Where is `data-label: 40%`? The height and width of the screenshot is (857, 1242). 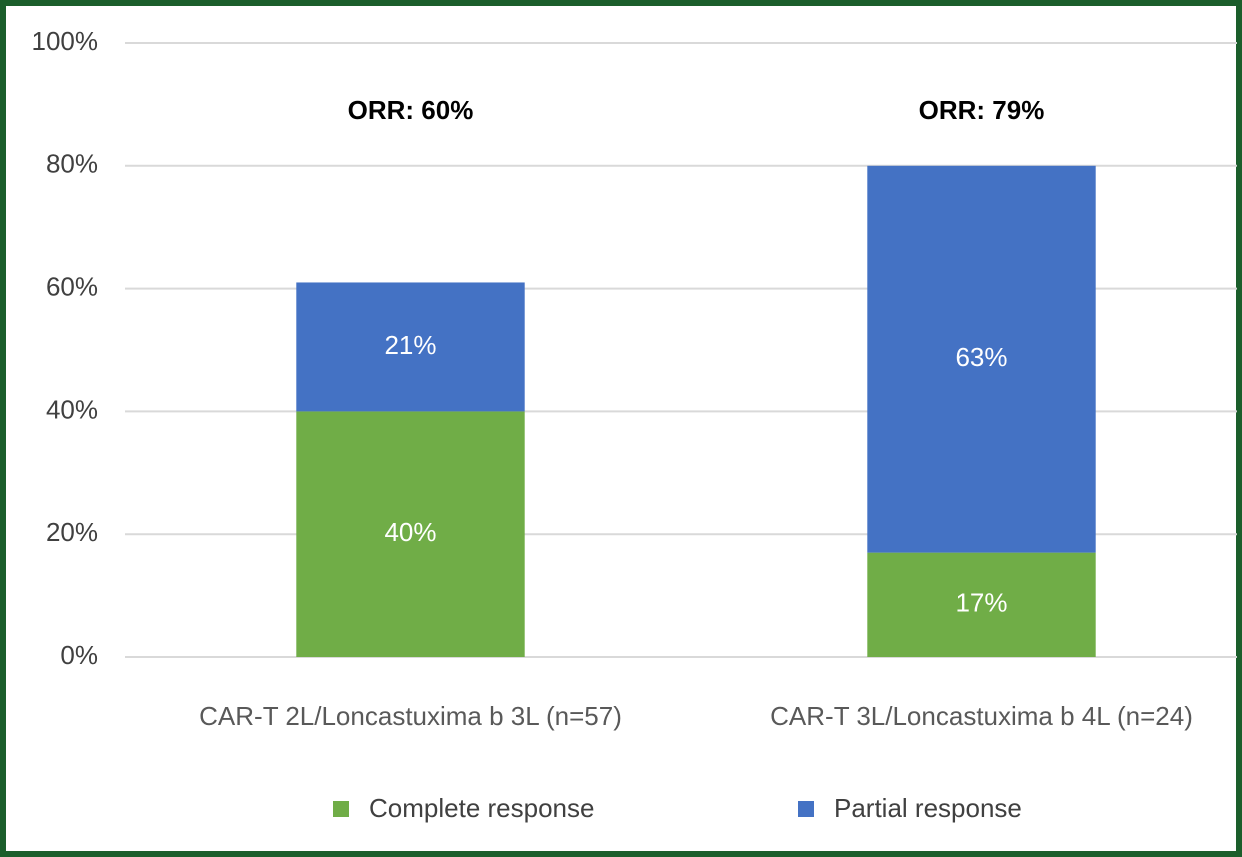 data-label: 40% is located at coordinates (410, 532).